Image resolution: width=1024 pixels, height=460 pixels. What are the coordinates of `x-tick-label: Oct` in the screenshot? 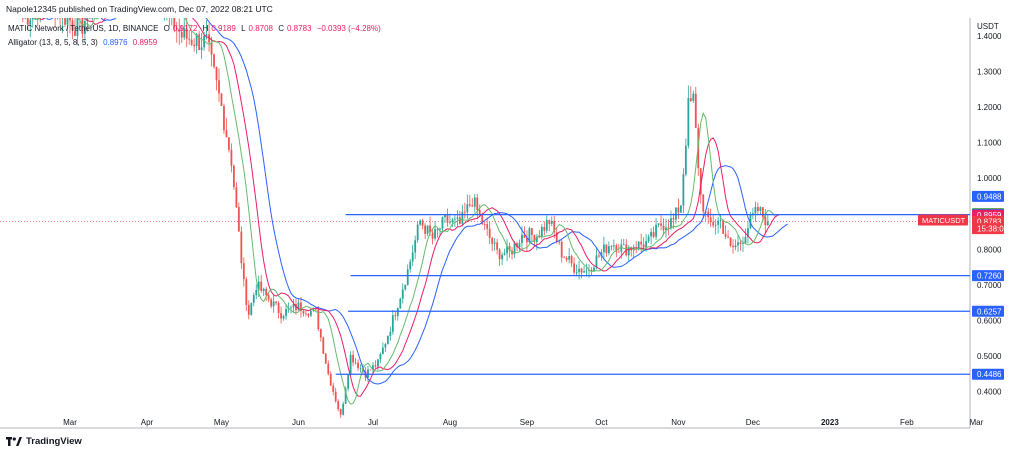 It's located at (601, 422).